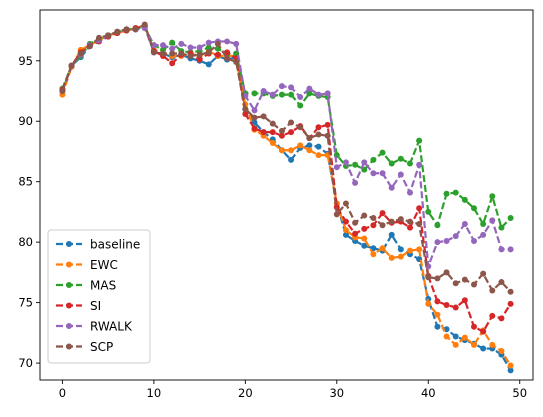 The image size is (543, 417). Describe the element at coordinates (25, 303) in the screenshot. I see `y-tick-label: 75` at that location.